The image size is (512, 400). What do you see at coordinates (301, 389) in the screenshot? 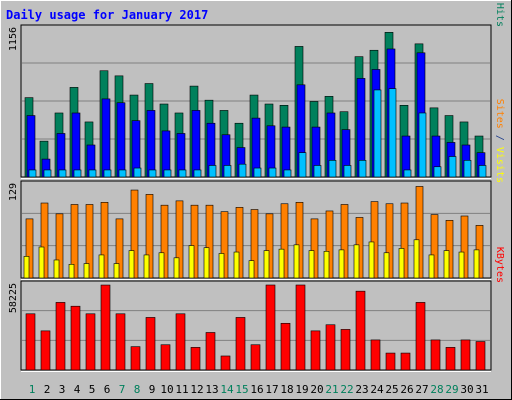
I see `x-tick-label: 19` at bounding box center [301, 389].